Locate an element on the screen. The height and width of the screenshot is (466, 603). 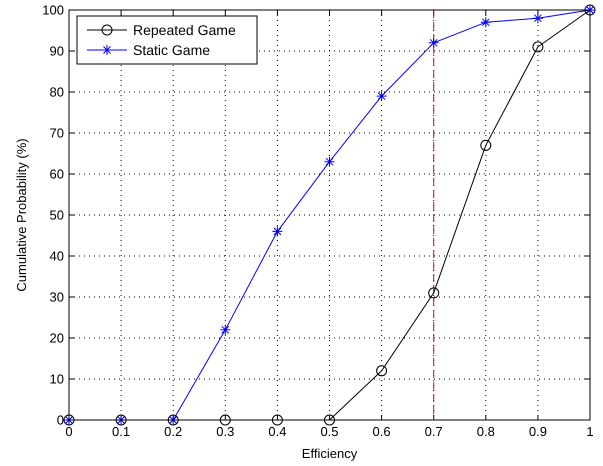
x-tick-label: 0.6 is located at coordinates (381, 431).